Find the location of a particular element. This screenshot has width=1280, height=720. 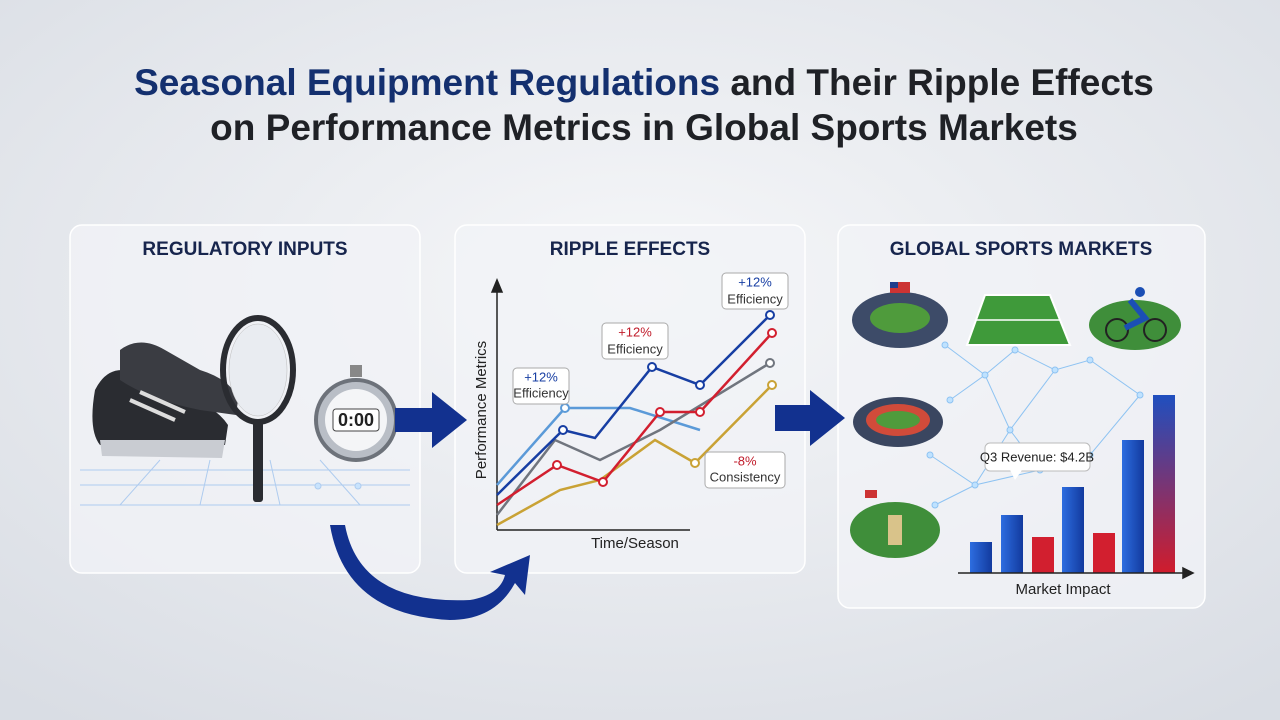

x-axis-label: Time/Season is located at coordinates (635, 543).